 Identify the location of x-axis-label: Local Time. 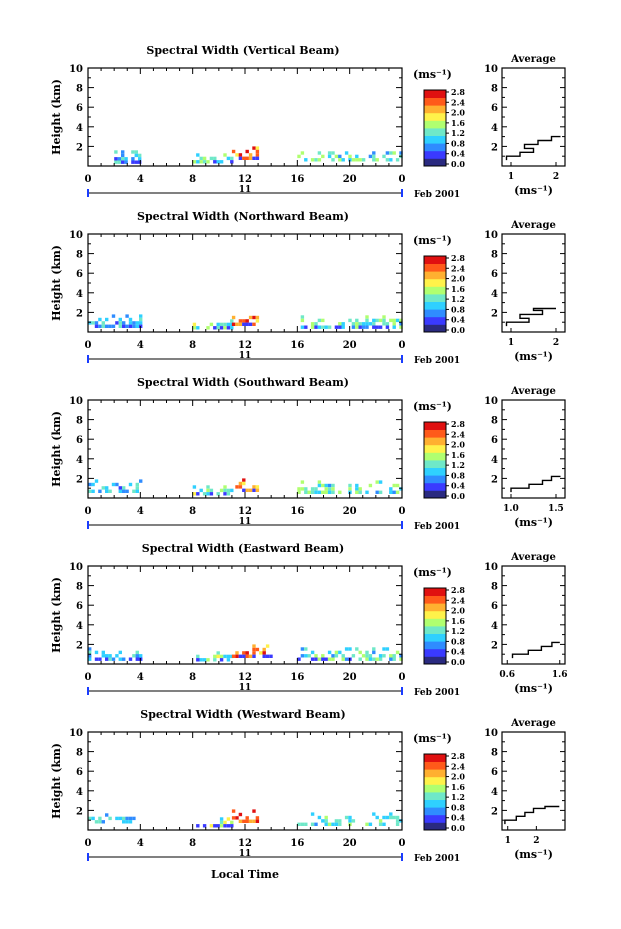
(245, 874).